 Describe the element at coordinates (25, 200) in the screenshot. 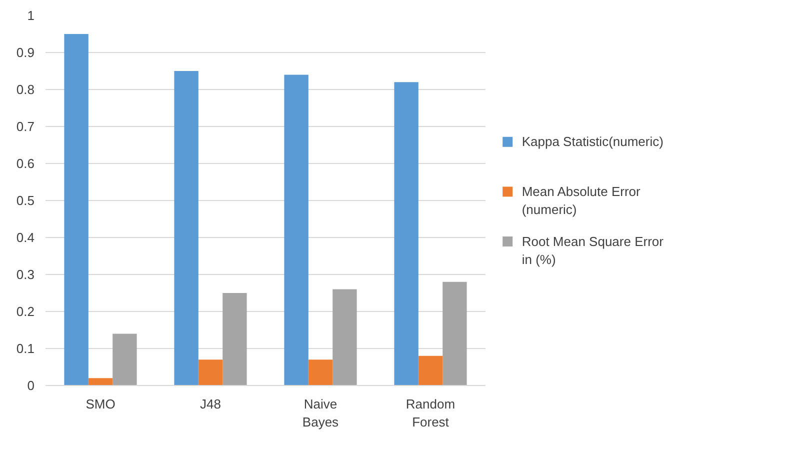

I see `y-tick-label: 0.5` at that location.